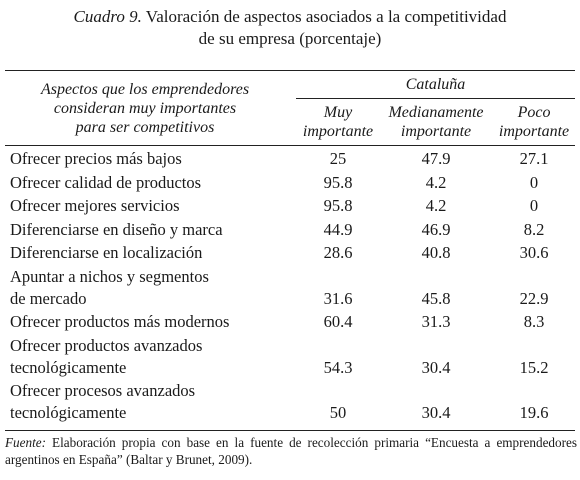 Image resolution: width=580 pixels, height=480 pixels. I want to click on cell-medianamente-importante: 45.8, so click(436, 298).